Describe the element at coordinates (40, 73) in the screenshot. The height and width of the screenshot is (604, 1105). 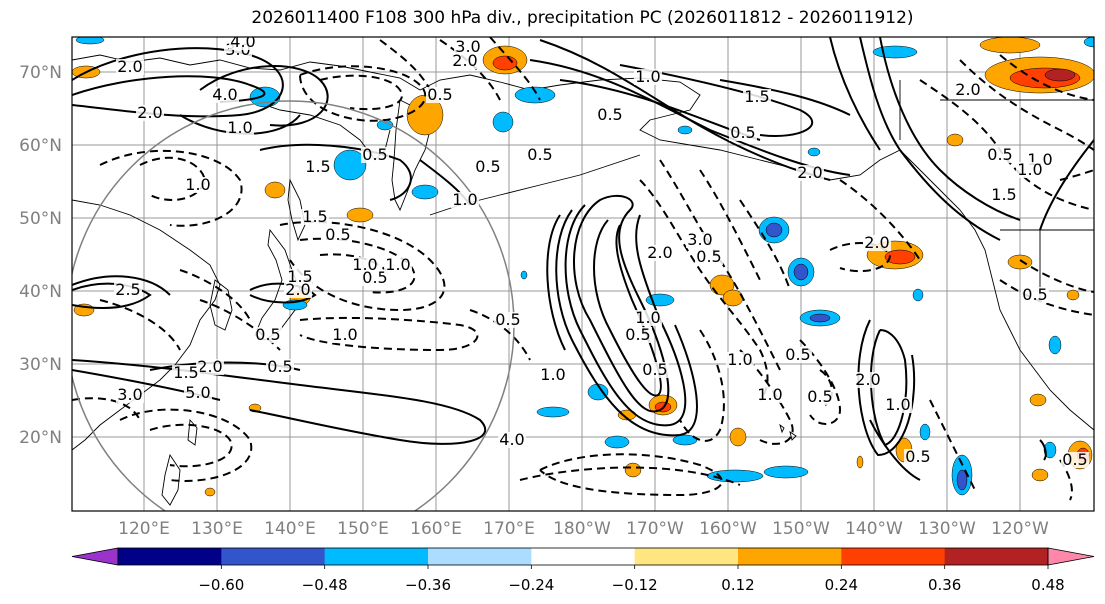
I see `latitude-label: 70°N` at that location.